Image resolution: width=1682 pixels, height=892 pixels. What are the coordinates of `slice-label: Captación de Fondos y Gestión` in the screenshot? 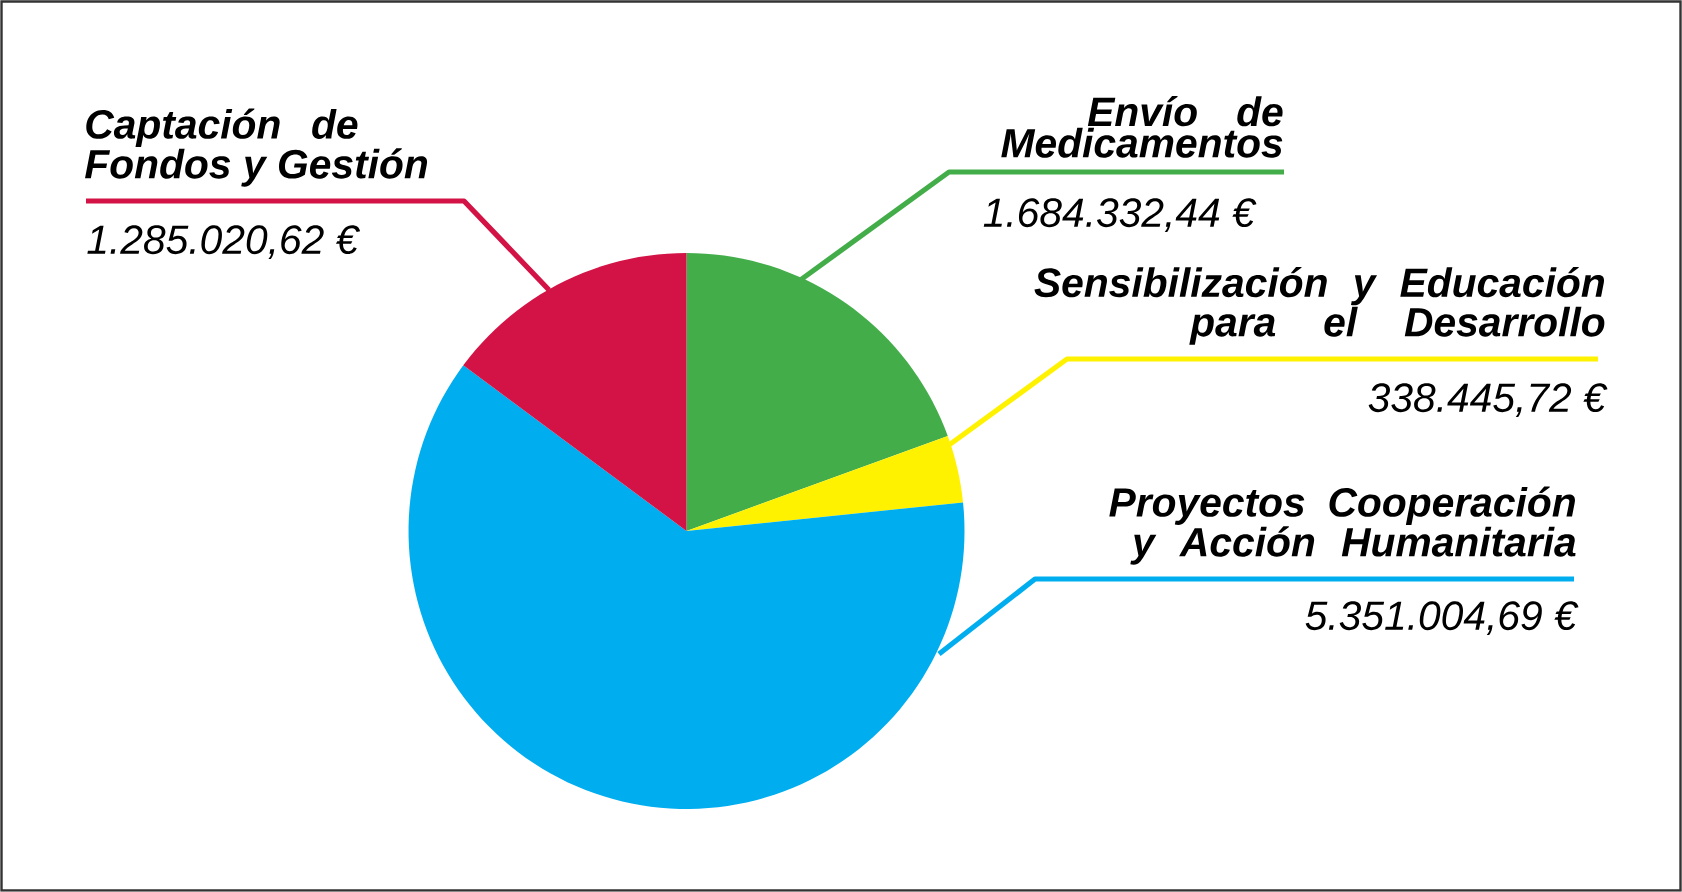 It's located at (256, 147).